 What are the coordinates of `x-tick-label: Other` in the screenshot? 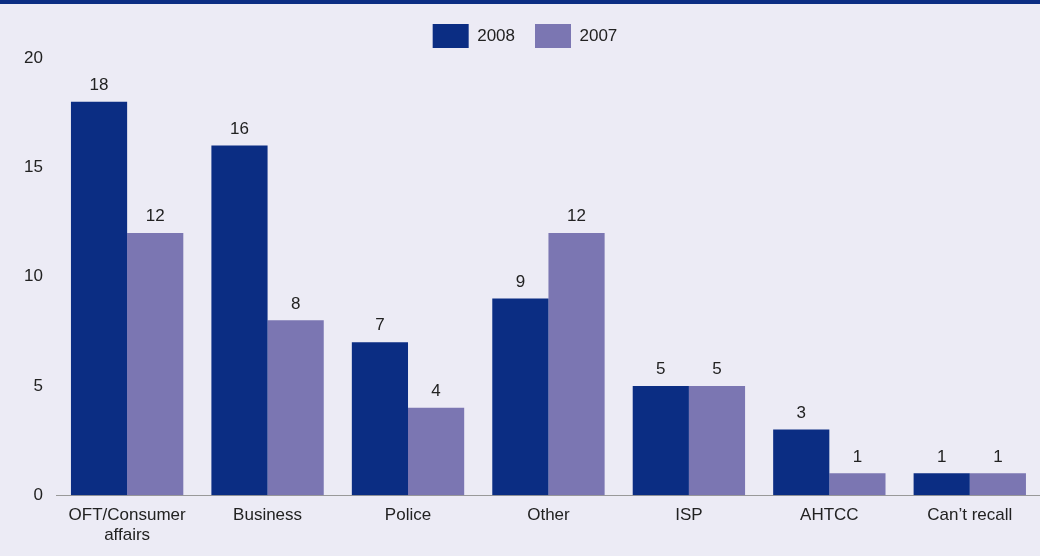 It's located at (549, 515).